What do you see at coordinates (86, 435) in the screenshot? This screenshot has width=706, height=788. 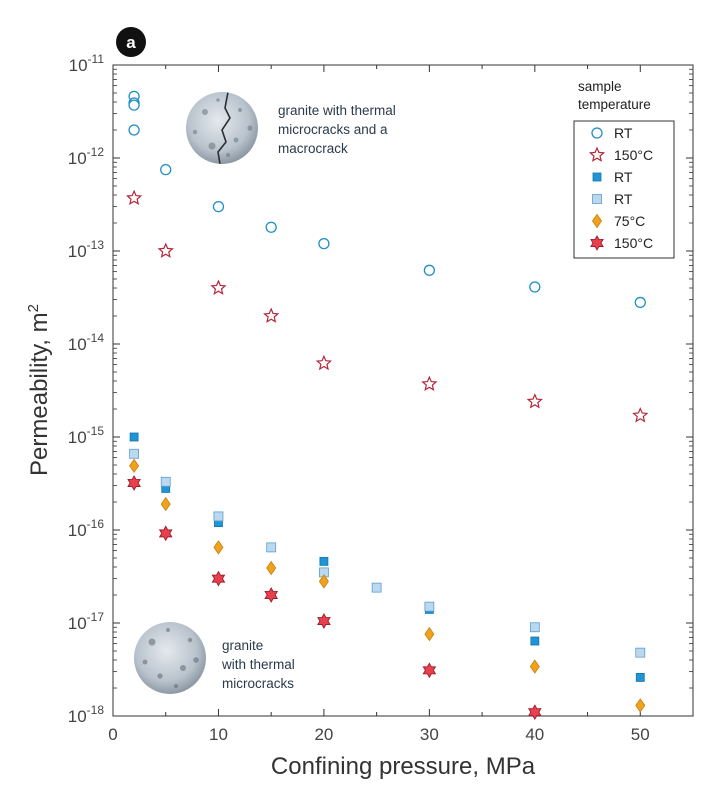 I see `y-tick-label: 10-15` at bounding box center [86, 435].